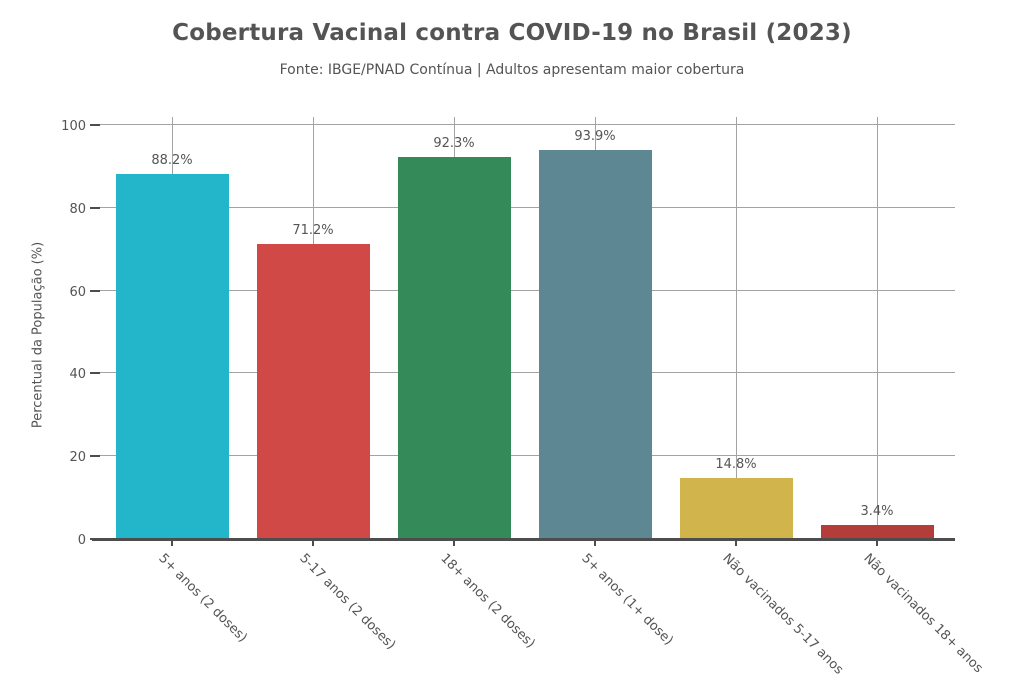  I want to click on x-tick-label: Não vacinados 5-17 anos, so click(783, 614).